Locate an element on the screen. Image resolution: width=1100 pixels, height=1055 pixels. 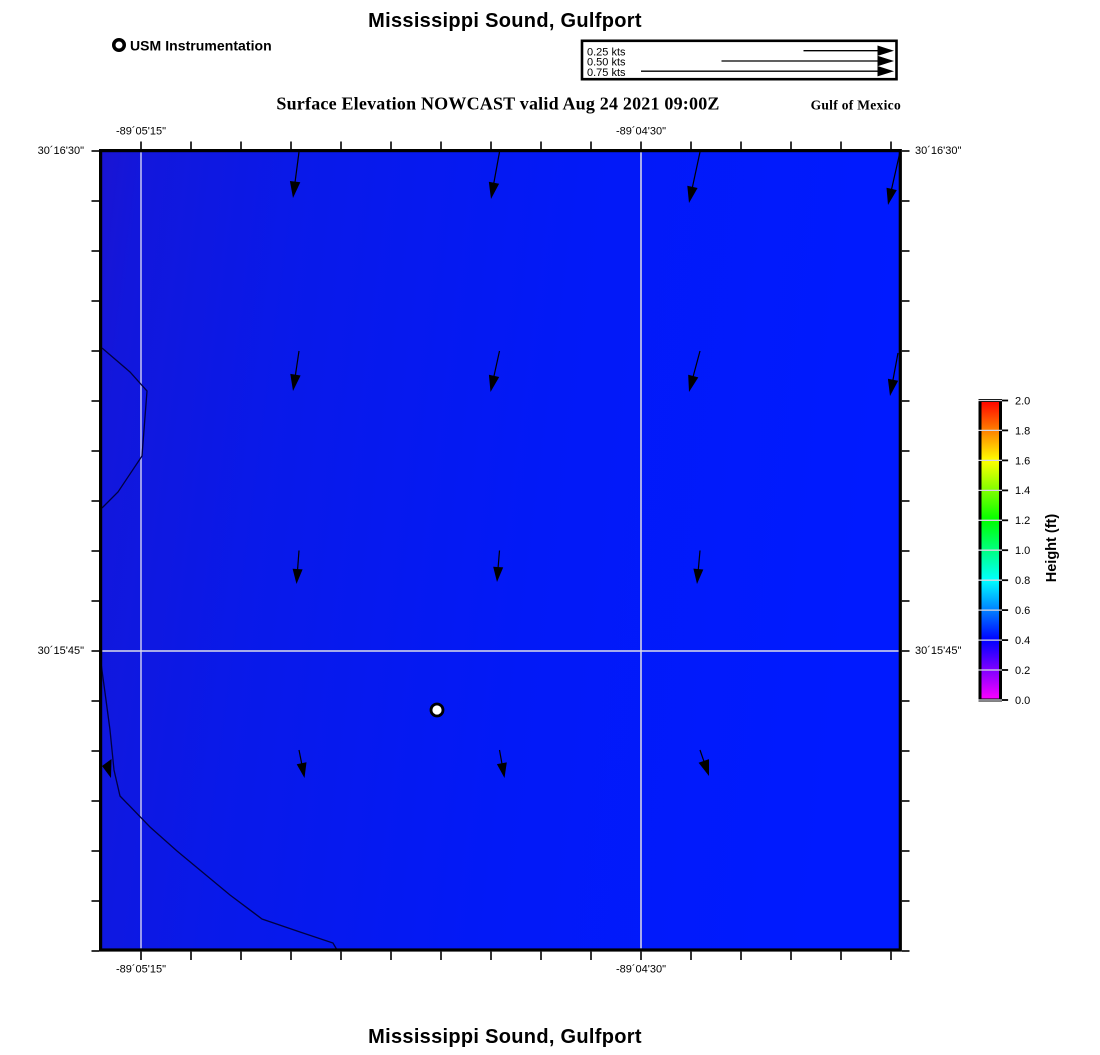
svg-text: Gulf of Mexico is located at coordinates (856, 104).